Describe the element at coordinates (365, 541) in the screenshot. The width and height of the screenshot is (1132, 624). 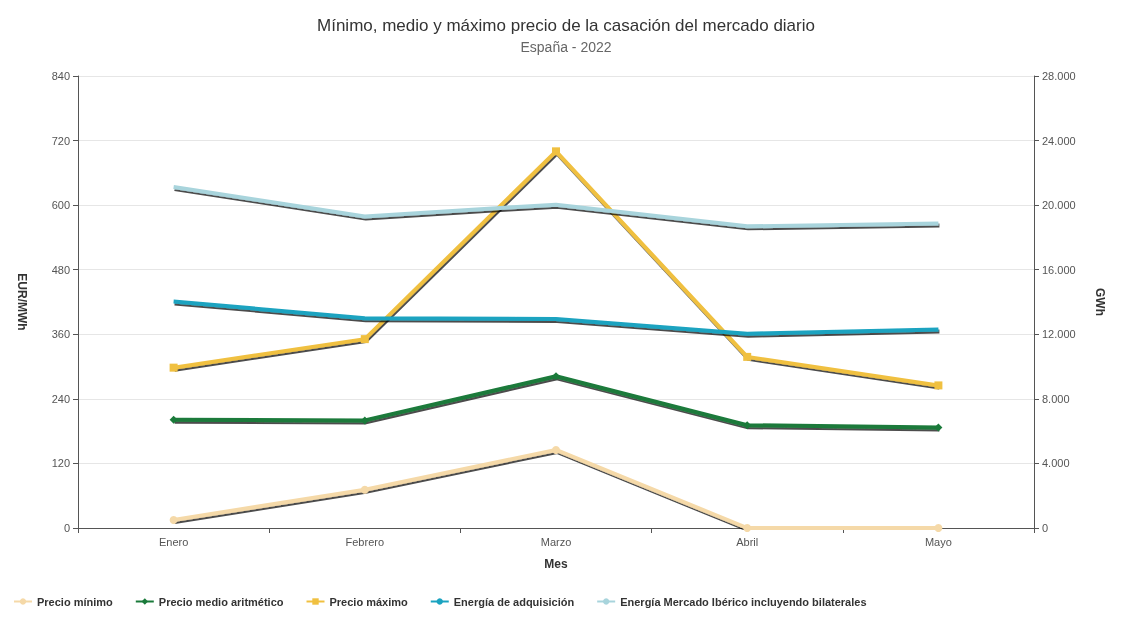
I see `x-tick-label: Febrero` at that location.